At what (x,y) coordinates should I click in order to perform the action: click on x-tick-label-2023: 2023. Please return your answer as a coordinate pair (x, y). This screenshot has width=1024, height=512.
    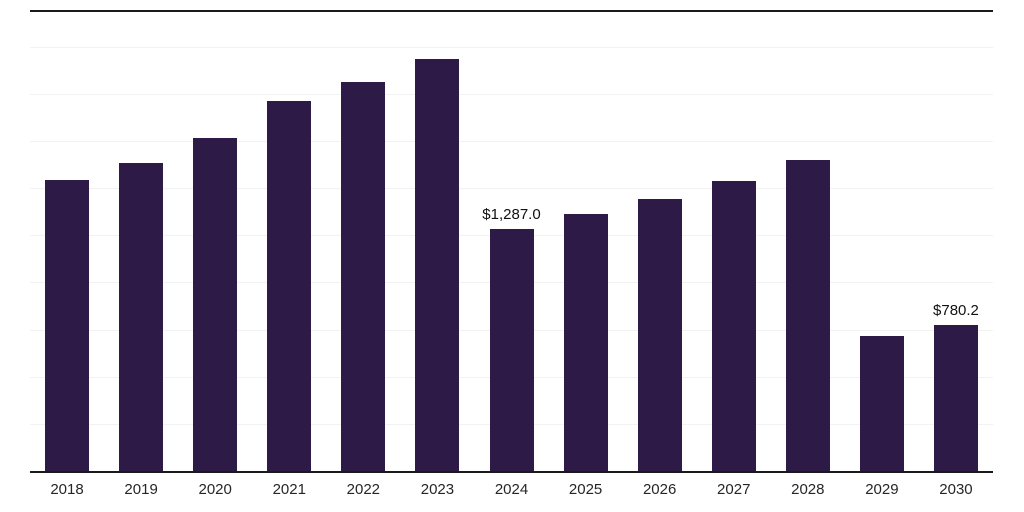
    Looking at the image, I should click on (437, 489).